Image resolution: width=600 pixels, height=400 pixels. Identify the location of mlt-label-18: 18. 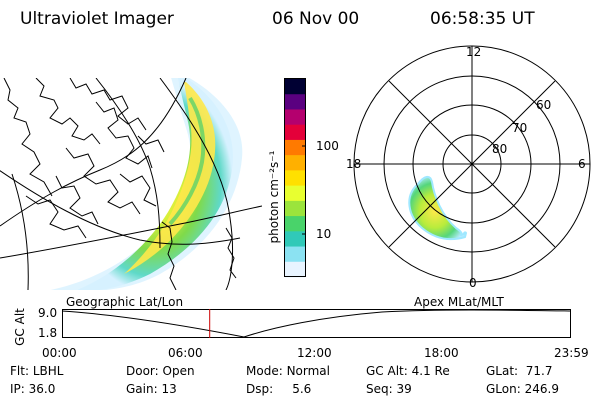
(354, 164).